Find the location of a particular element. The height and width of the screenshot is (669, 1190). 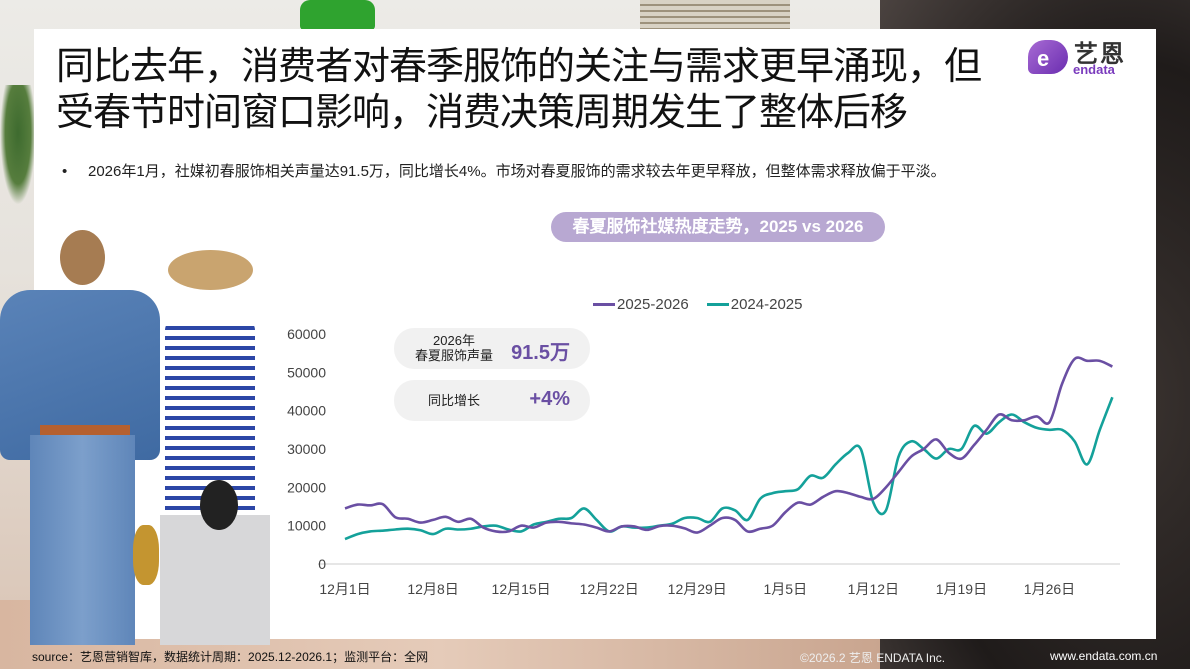

stat-growth-label: 同比增长 is located at coordinates (453, 400).